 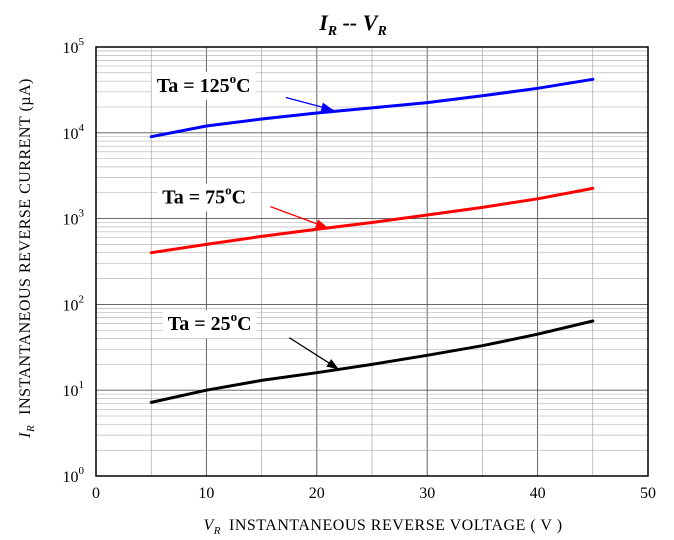 What do you see at coordinates (209, 525) in the screenshot?
I see `x-axis-symbol: V` at bounding box center [209, 525].